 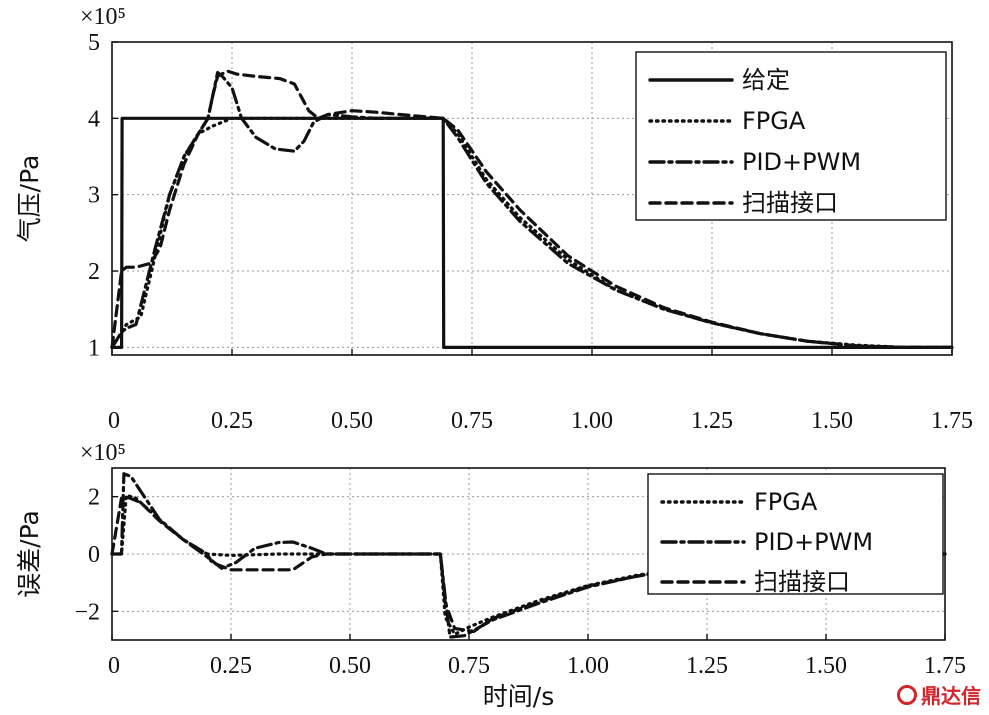 What do you see at coordinates (791, 136) in the screenshot?
I see `legend: 给定 FPGA PID+PWM 扫描接口` at bounding box center [791, 136].